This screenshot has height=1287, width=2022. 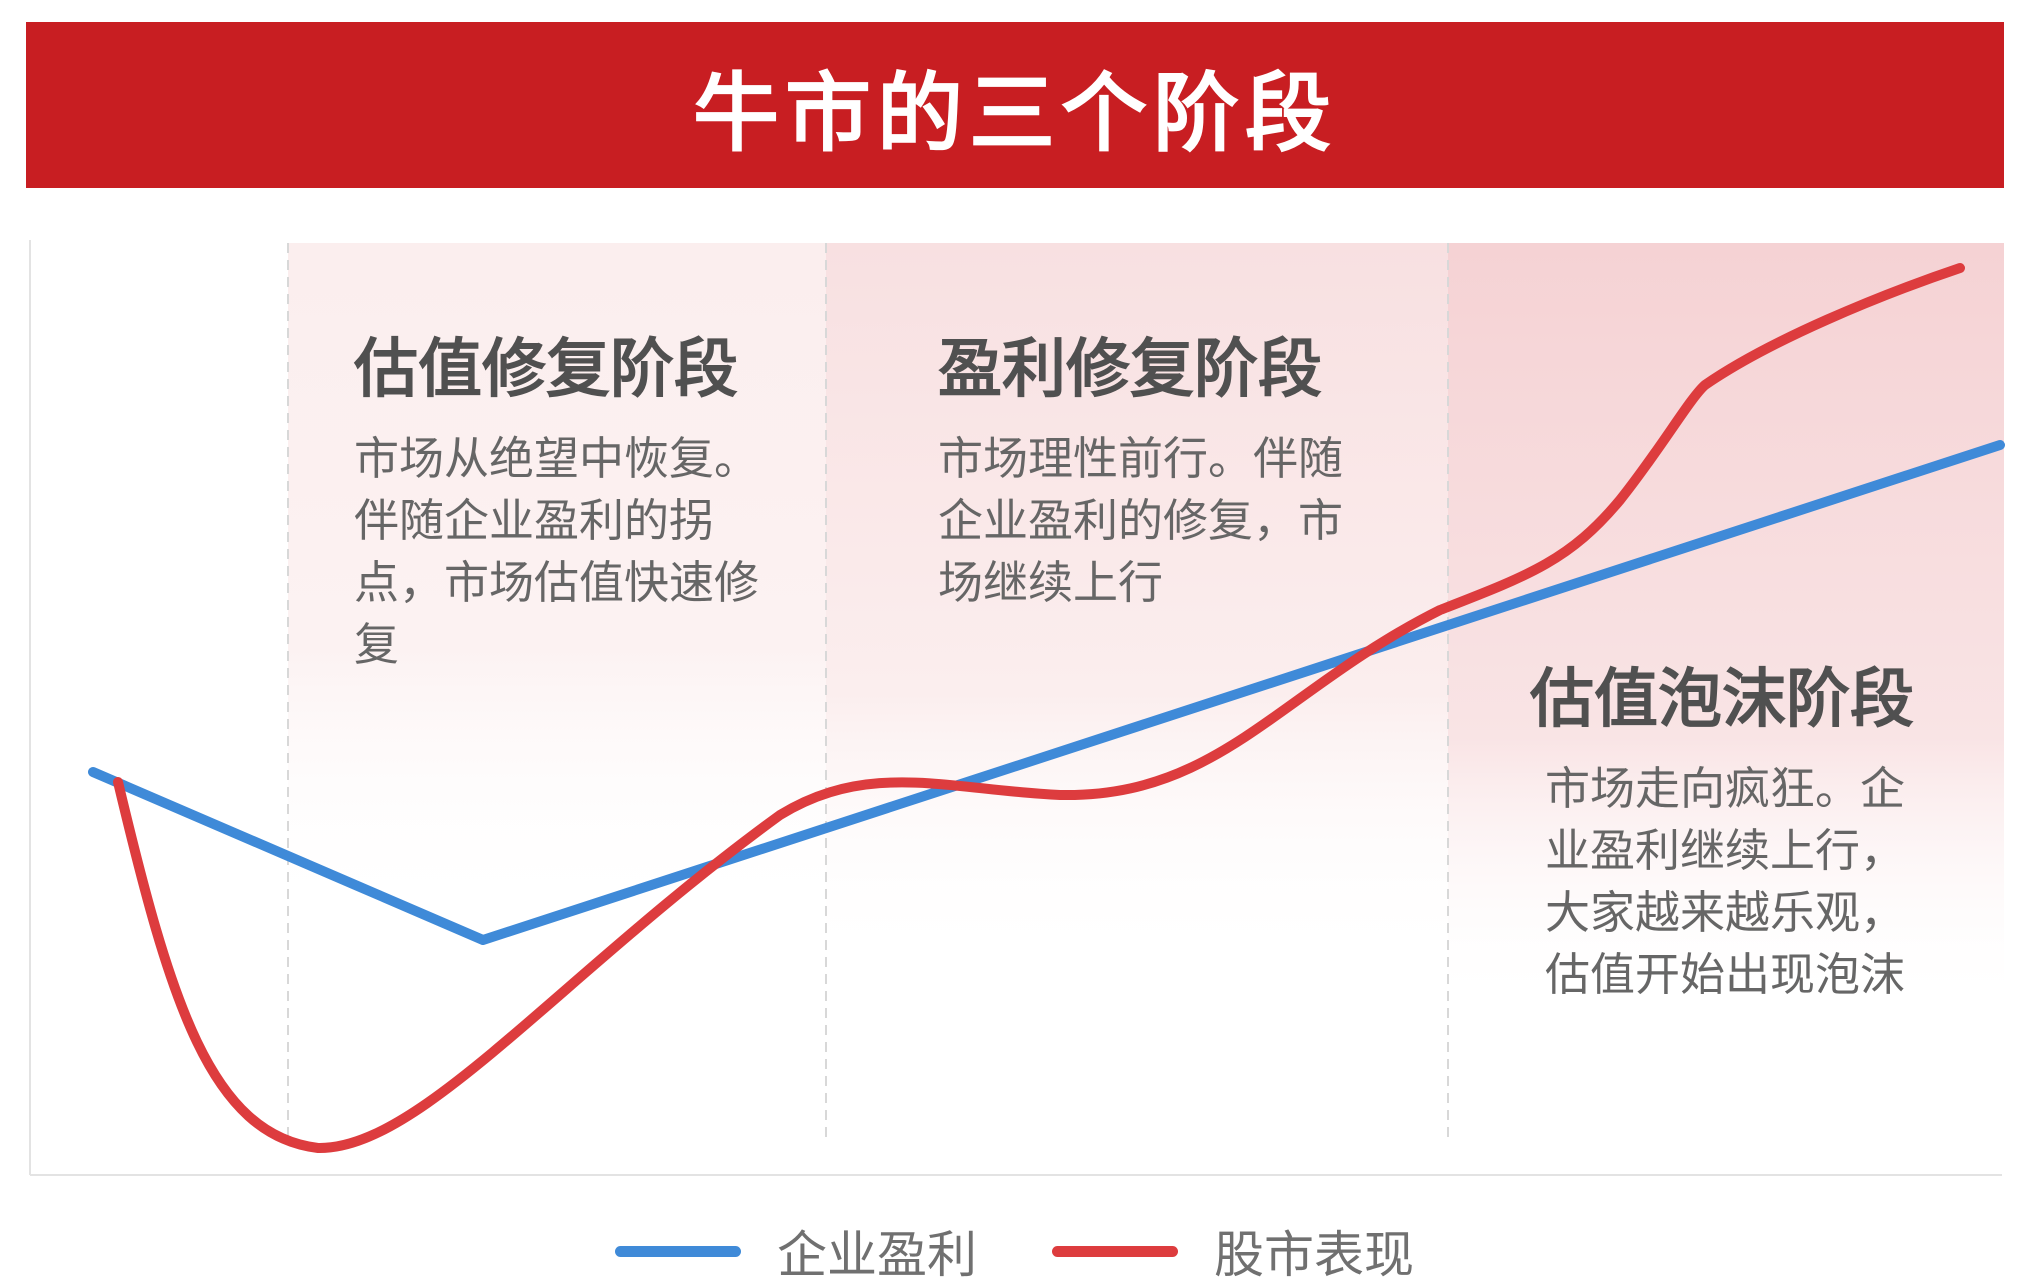 What do you see at coordinates (877, 1255) in the screenshot?
I see `legend-label-earnings: 企业盈利` at bounding box center [877, 1255].